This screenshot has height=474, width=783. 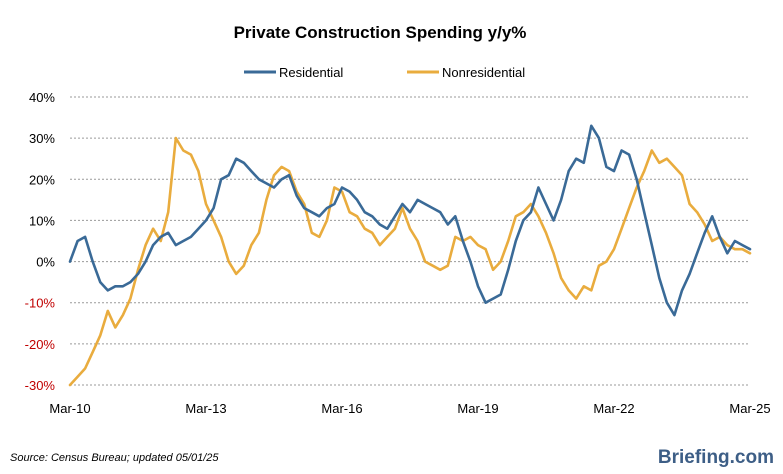 What do you see at coordinates (409, 408) in the screenshot?
I see `x-axis-ticks: Mar-10 Mar-13 Mar-16 Mar-19 Mar-22 Mar-25` at bounding box center [409, 408].